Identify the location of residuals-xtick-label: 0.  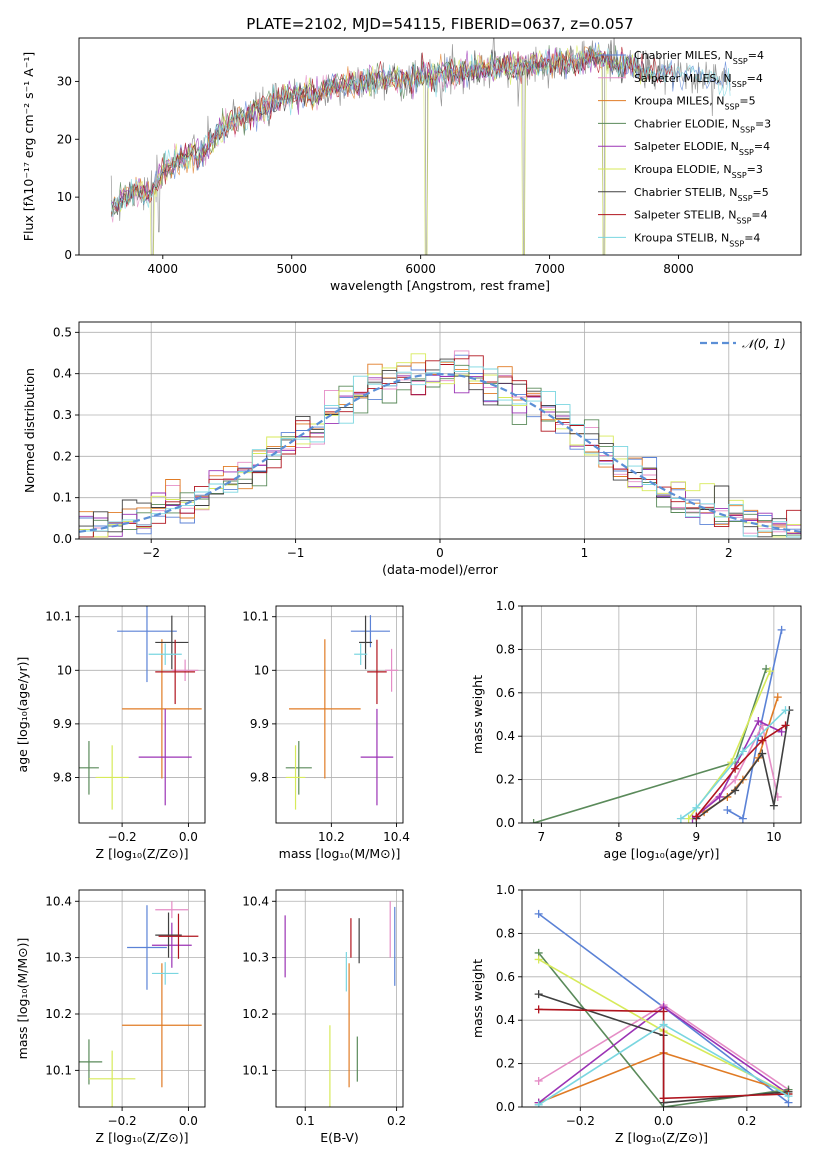
(440, 553).